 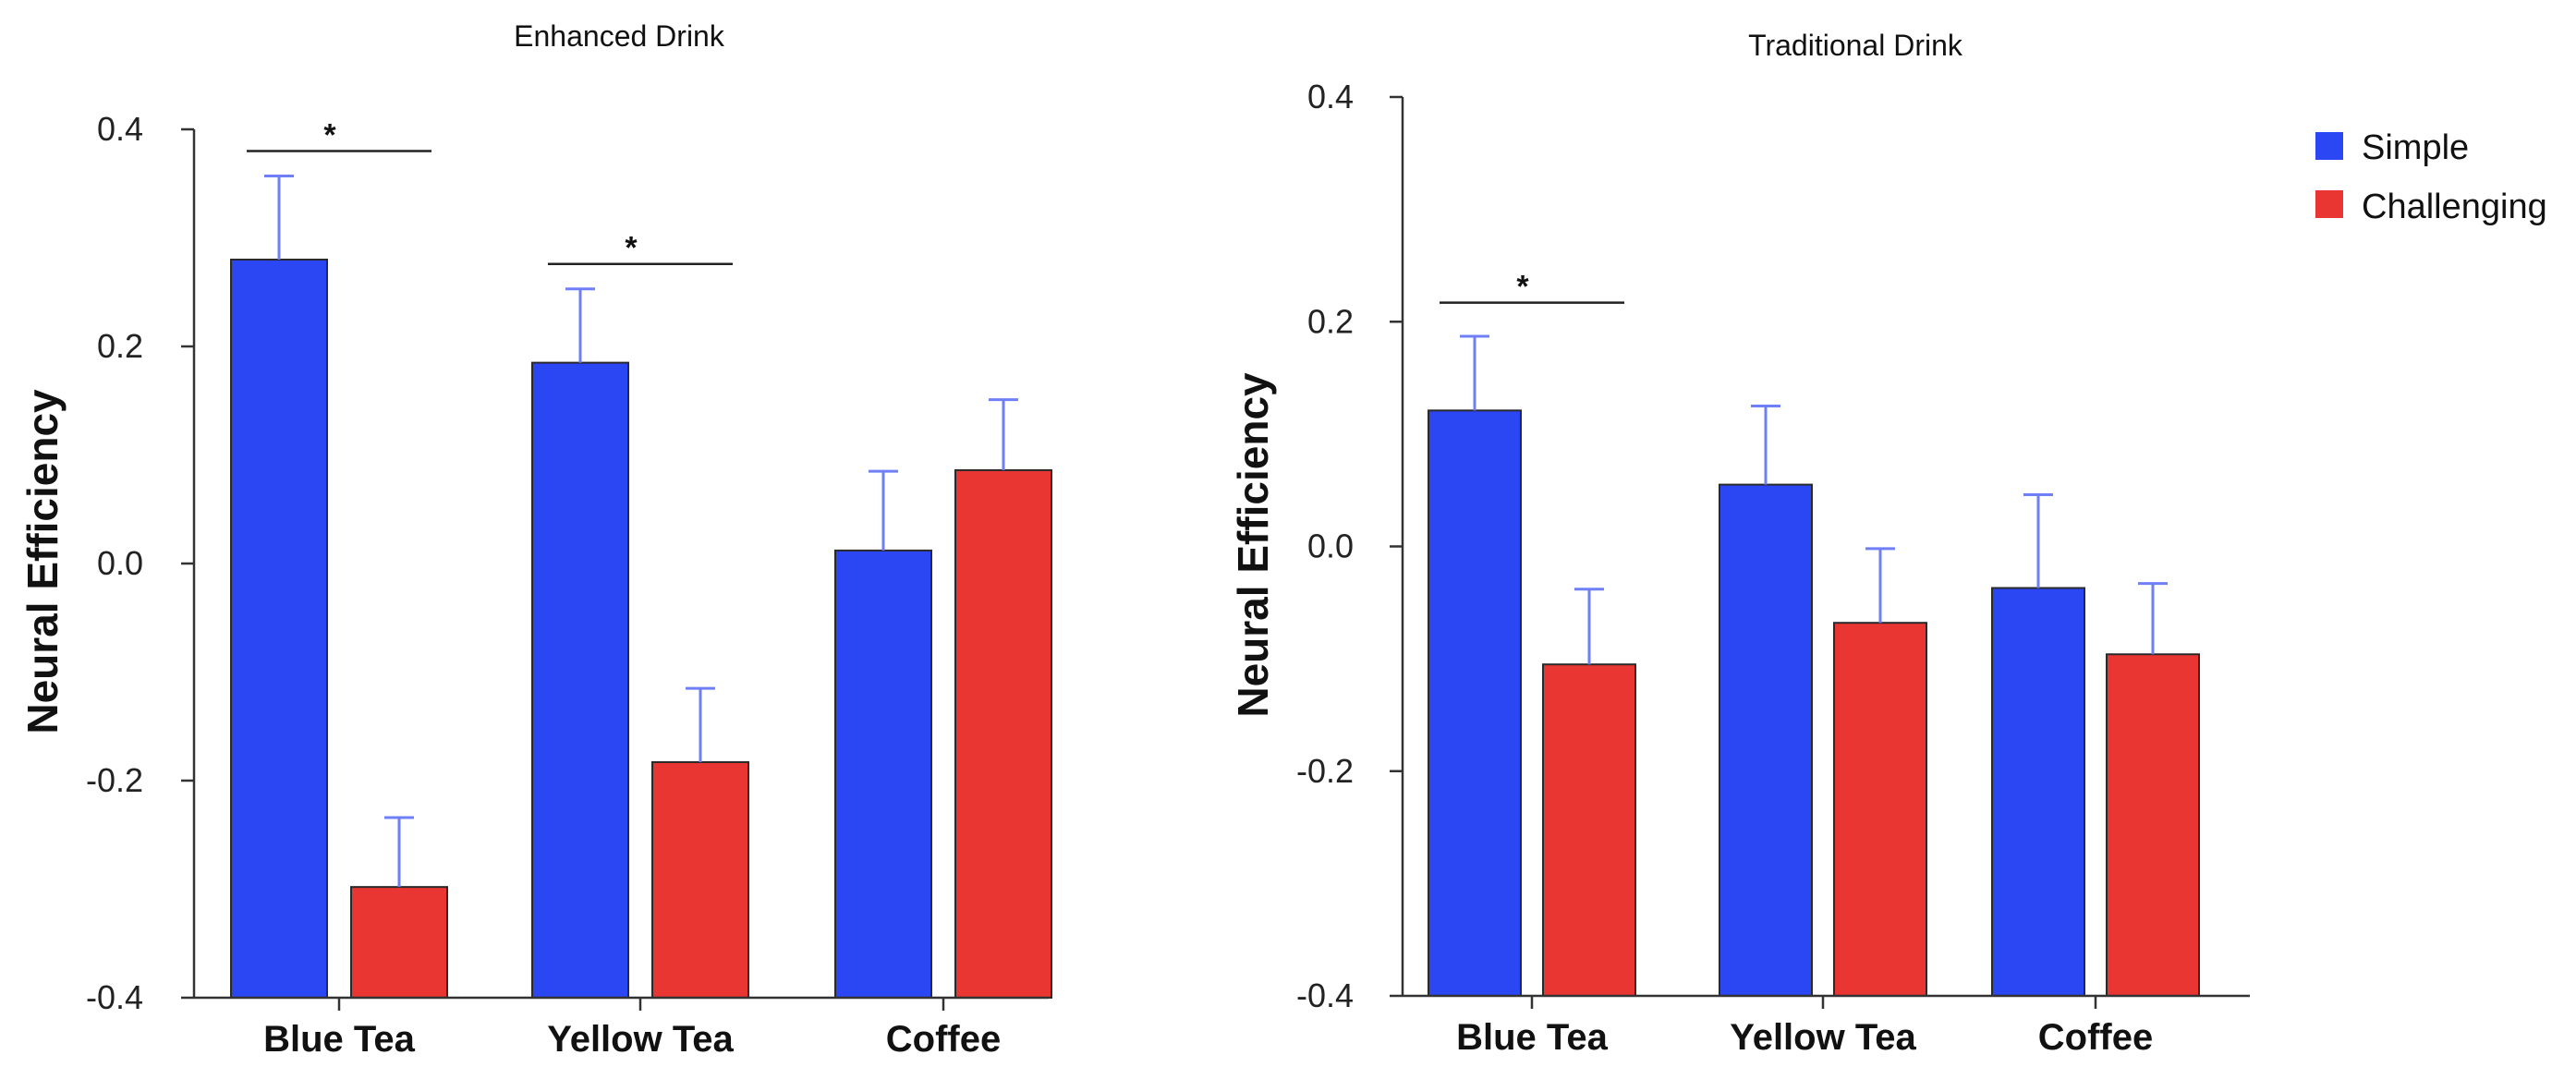 I want to click on chart-title: Traditional Drink, so click(x=1855, y=45).